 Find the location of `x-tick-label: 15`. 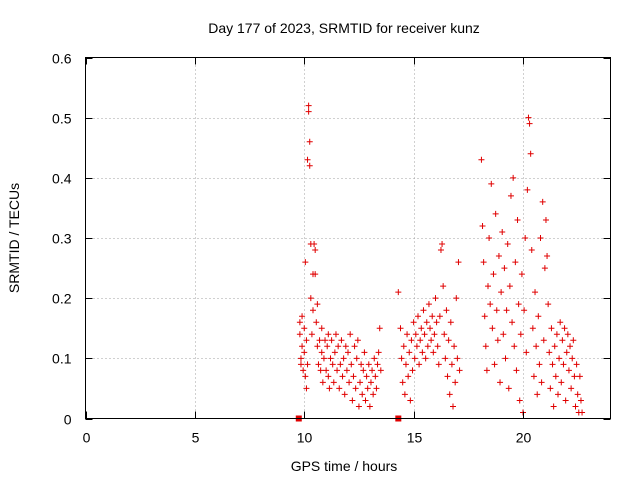

x-tick-label: 15 is located at coordinates (415, 438).